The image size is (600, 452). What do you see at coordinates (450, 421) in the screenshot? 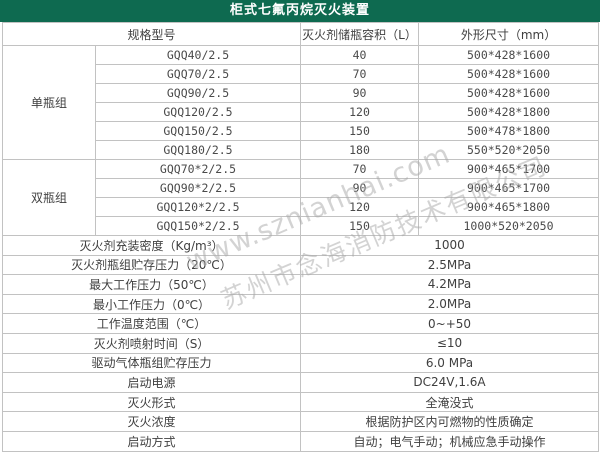
I see `property-value: 根据防护区内可燃物的性质确定` at bounding box center [450, 421].